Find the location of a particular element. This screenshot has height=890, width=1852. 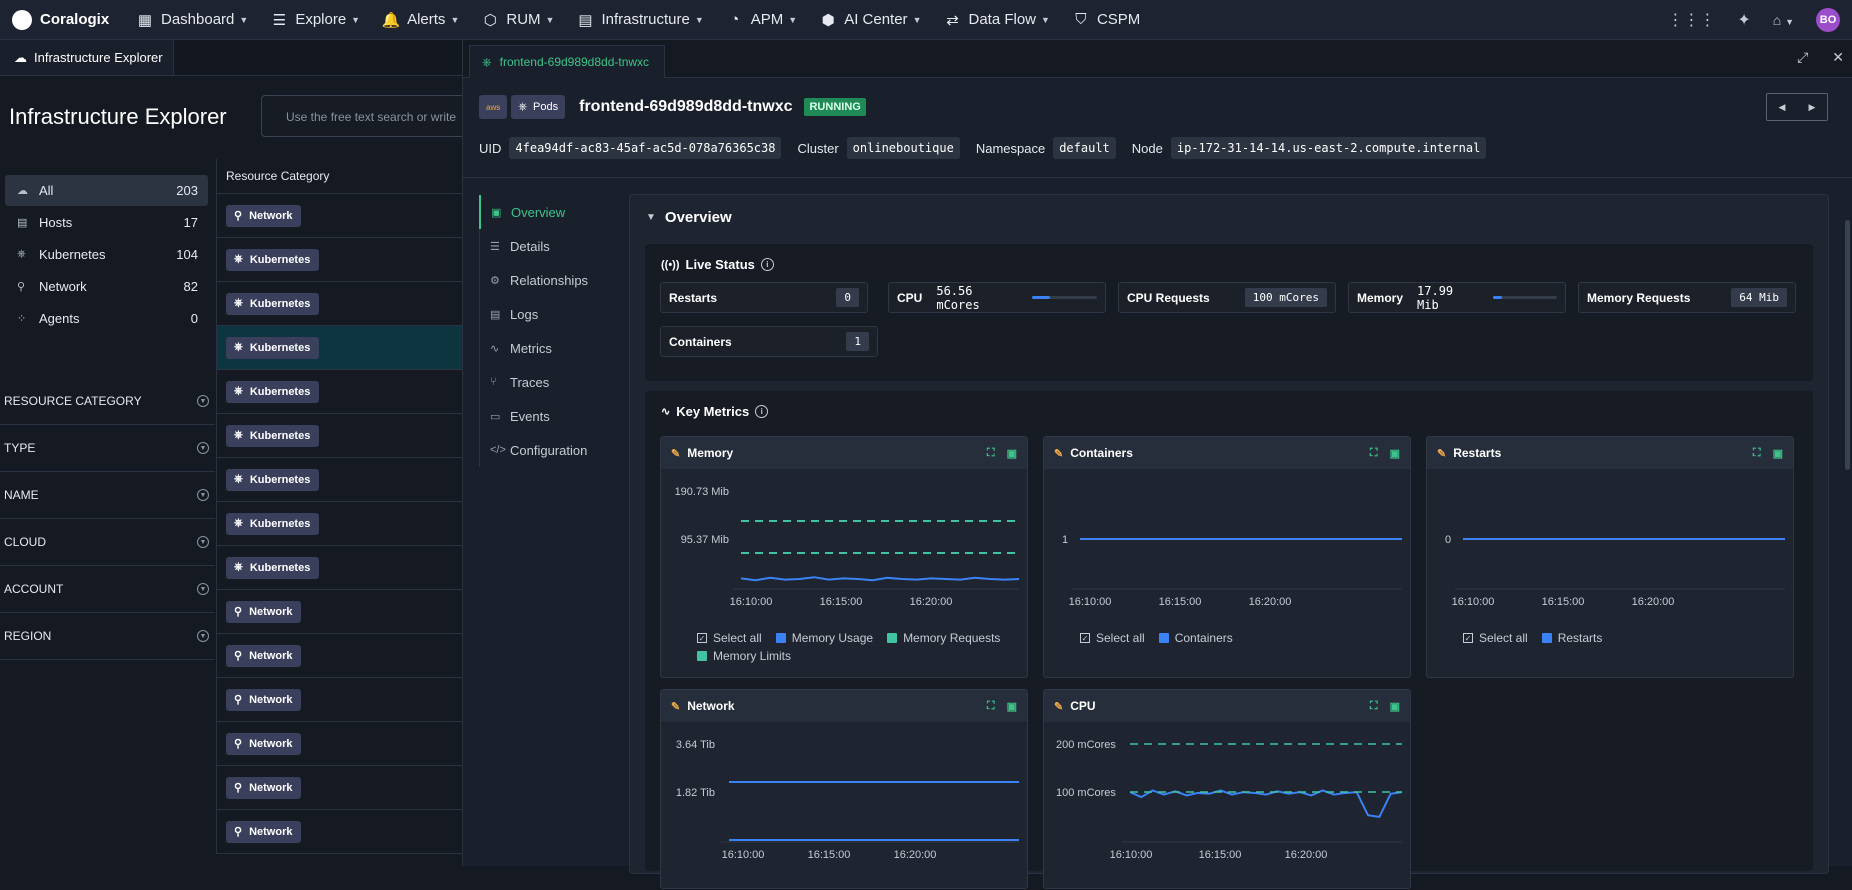

nav-alerts: 🔔 Alerts ▼ is located at coordinates (421, 20).